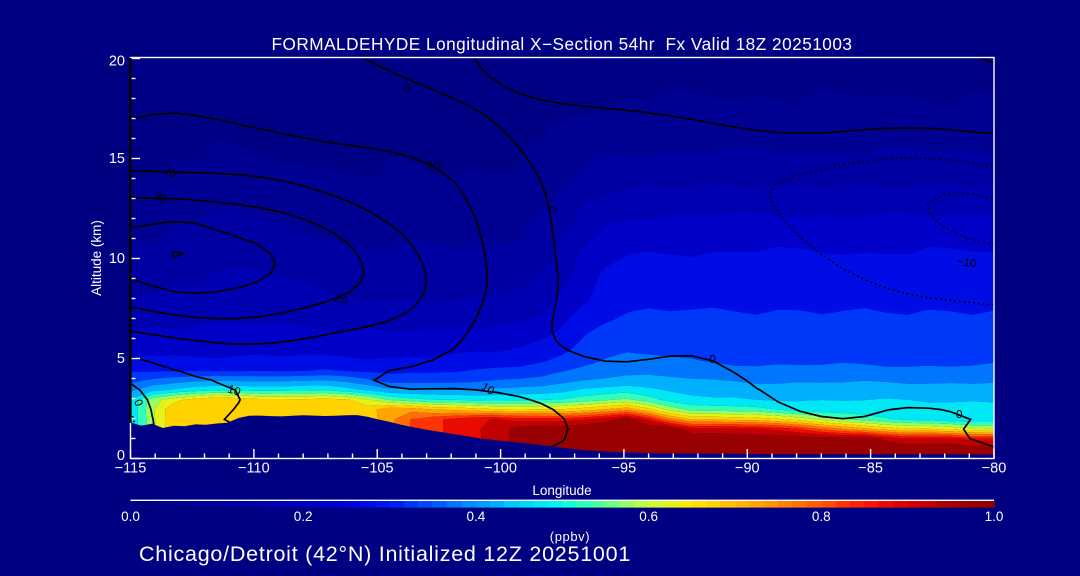 The height and width of the screenshot is (576, 1080). What do you see at coordinates (966, 263) in the screenshot?
I see `svg-text: −10` at bounding box center [966, 263].